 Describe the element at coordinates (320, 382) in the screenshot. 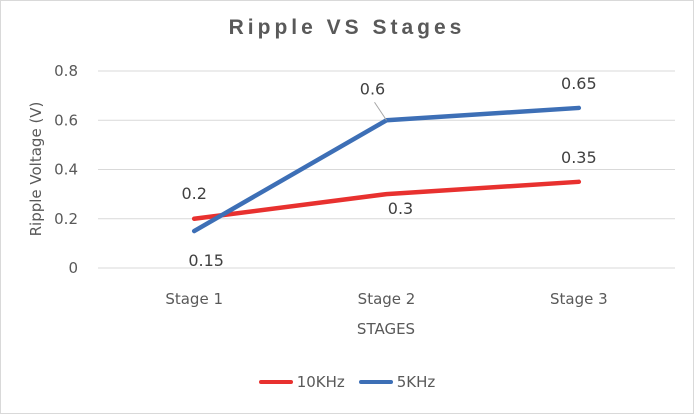

I see `legend-label: 10KHz` at that location.